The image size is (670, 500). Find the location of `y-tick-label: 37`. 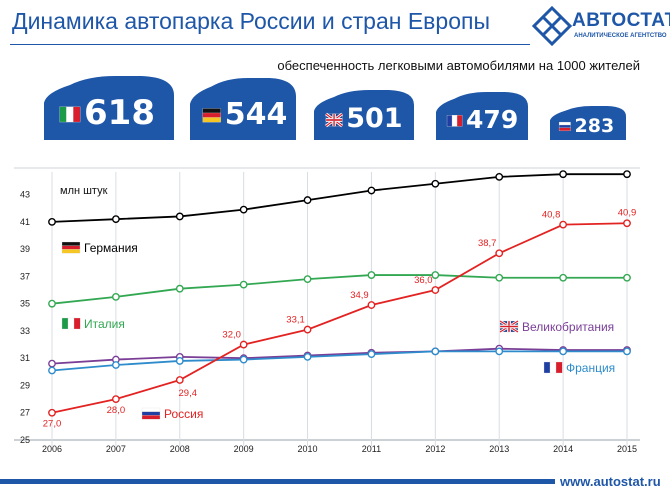

y-tick-label: 37 is located at coordinates (25, 276).